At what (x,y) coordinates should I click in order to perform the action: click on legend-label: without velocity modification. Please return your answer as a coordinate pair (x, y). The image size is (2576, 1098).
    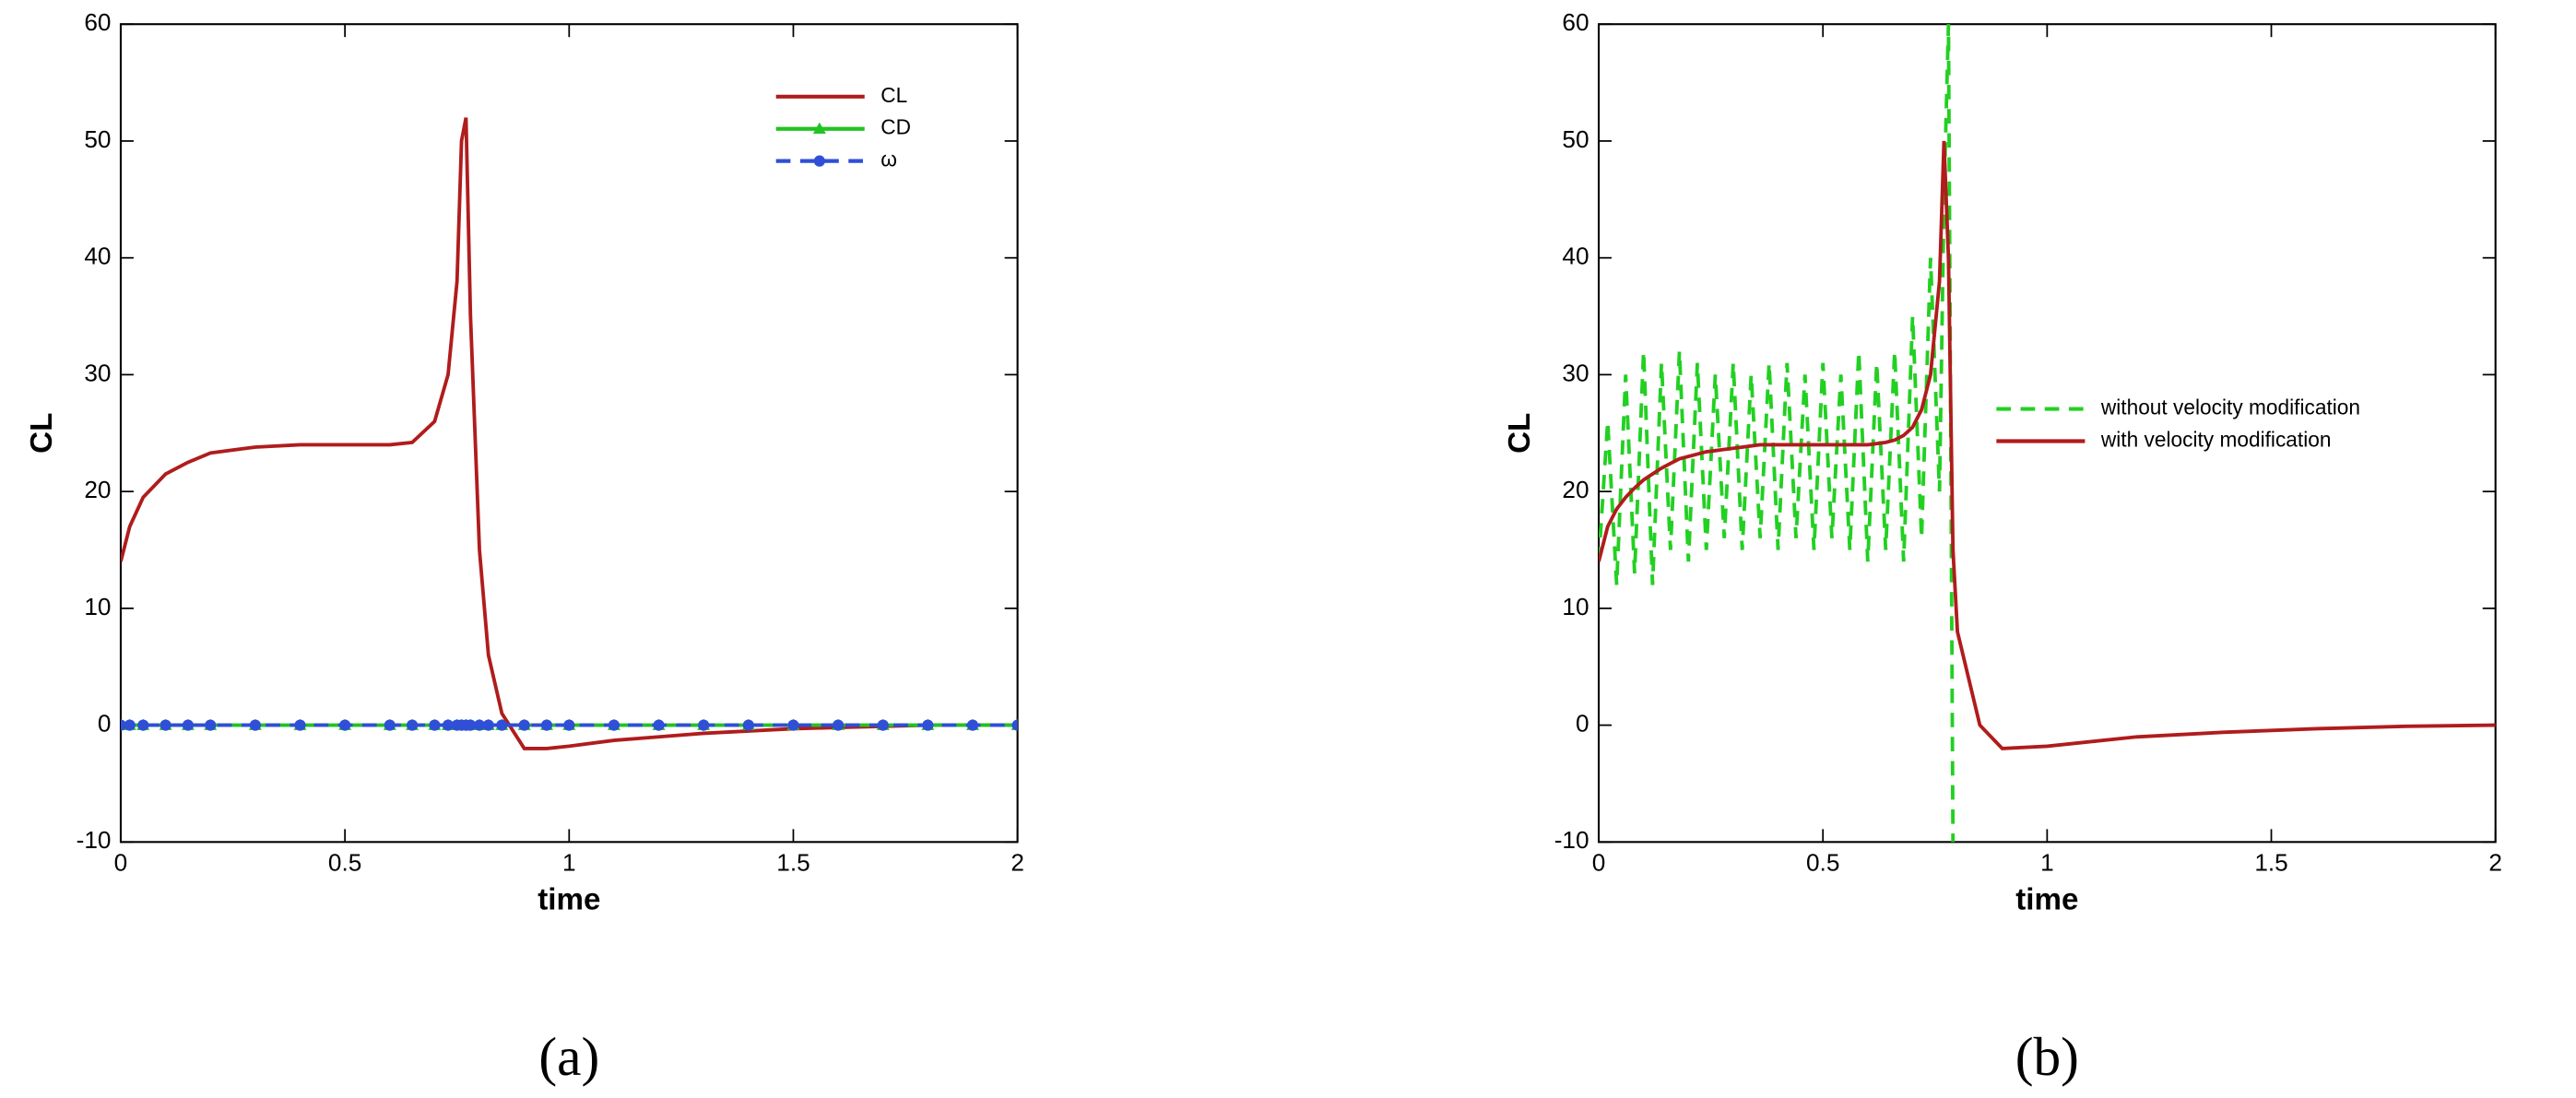
    Looking at the image, I should click on (2230, 407).